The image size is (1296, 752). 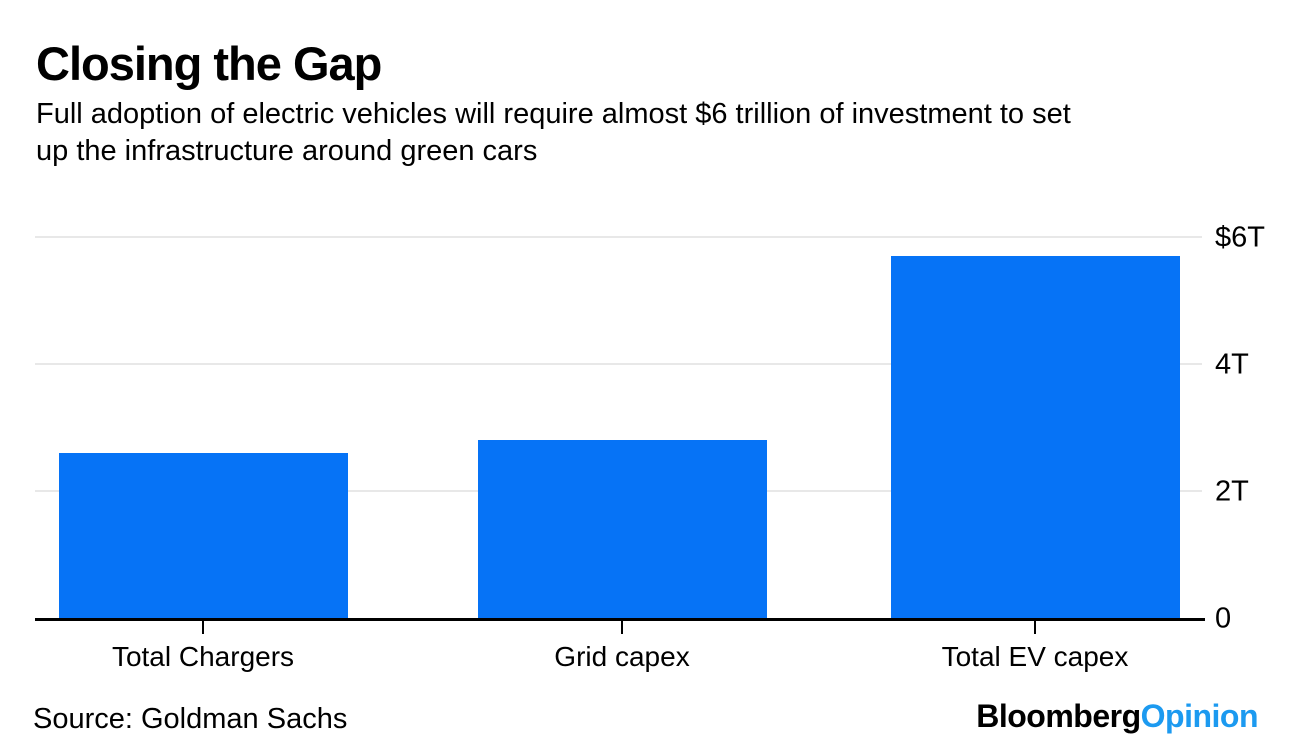 What do you see at coordinates (209, 63) in the screenshot?
I see `chart-title: Closing the Gap` at bounding box center [209, 63].